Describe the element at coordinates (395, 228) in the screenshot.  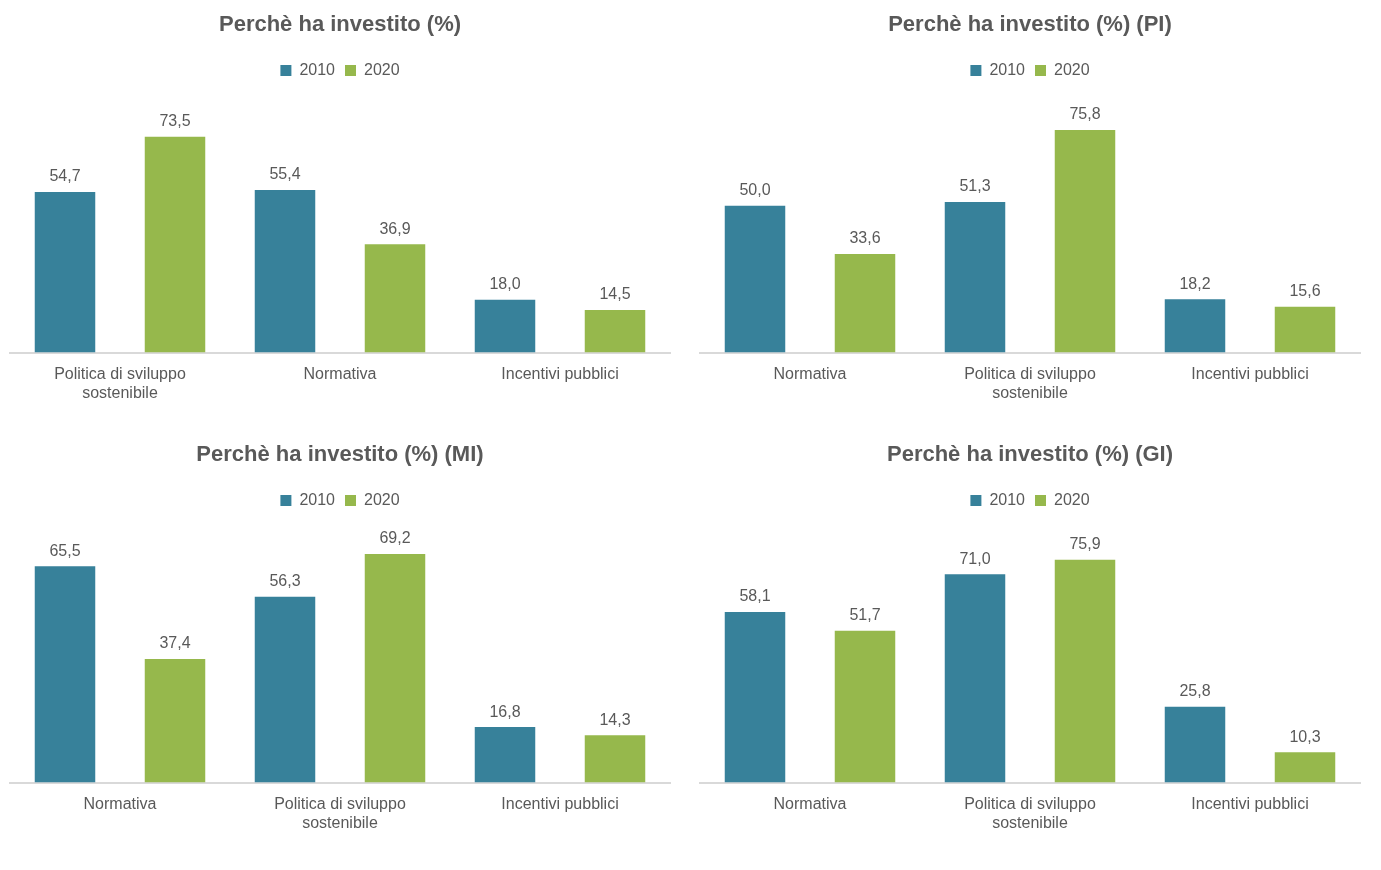
I see `data-label: 36,9` at that location.